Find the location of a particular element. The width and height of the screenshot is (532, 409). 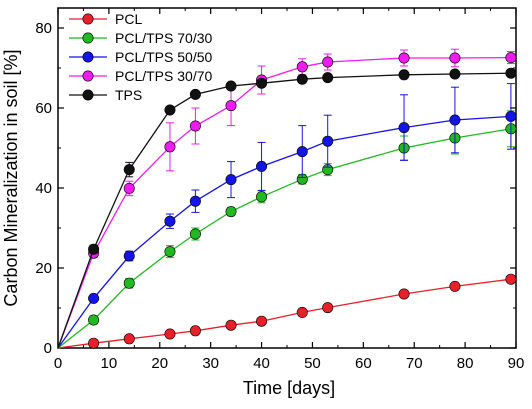

y-tick-label: 20 is located at coordinates (43, 268).